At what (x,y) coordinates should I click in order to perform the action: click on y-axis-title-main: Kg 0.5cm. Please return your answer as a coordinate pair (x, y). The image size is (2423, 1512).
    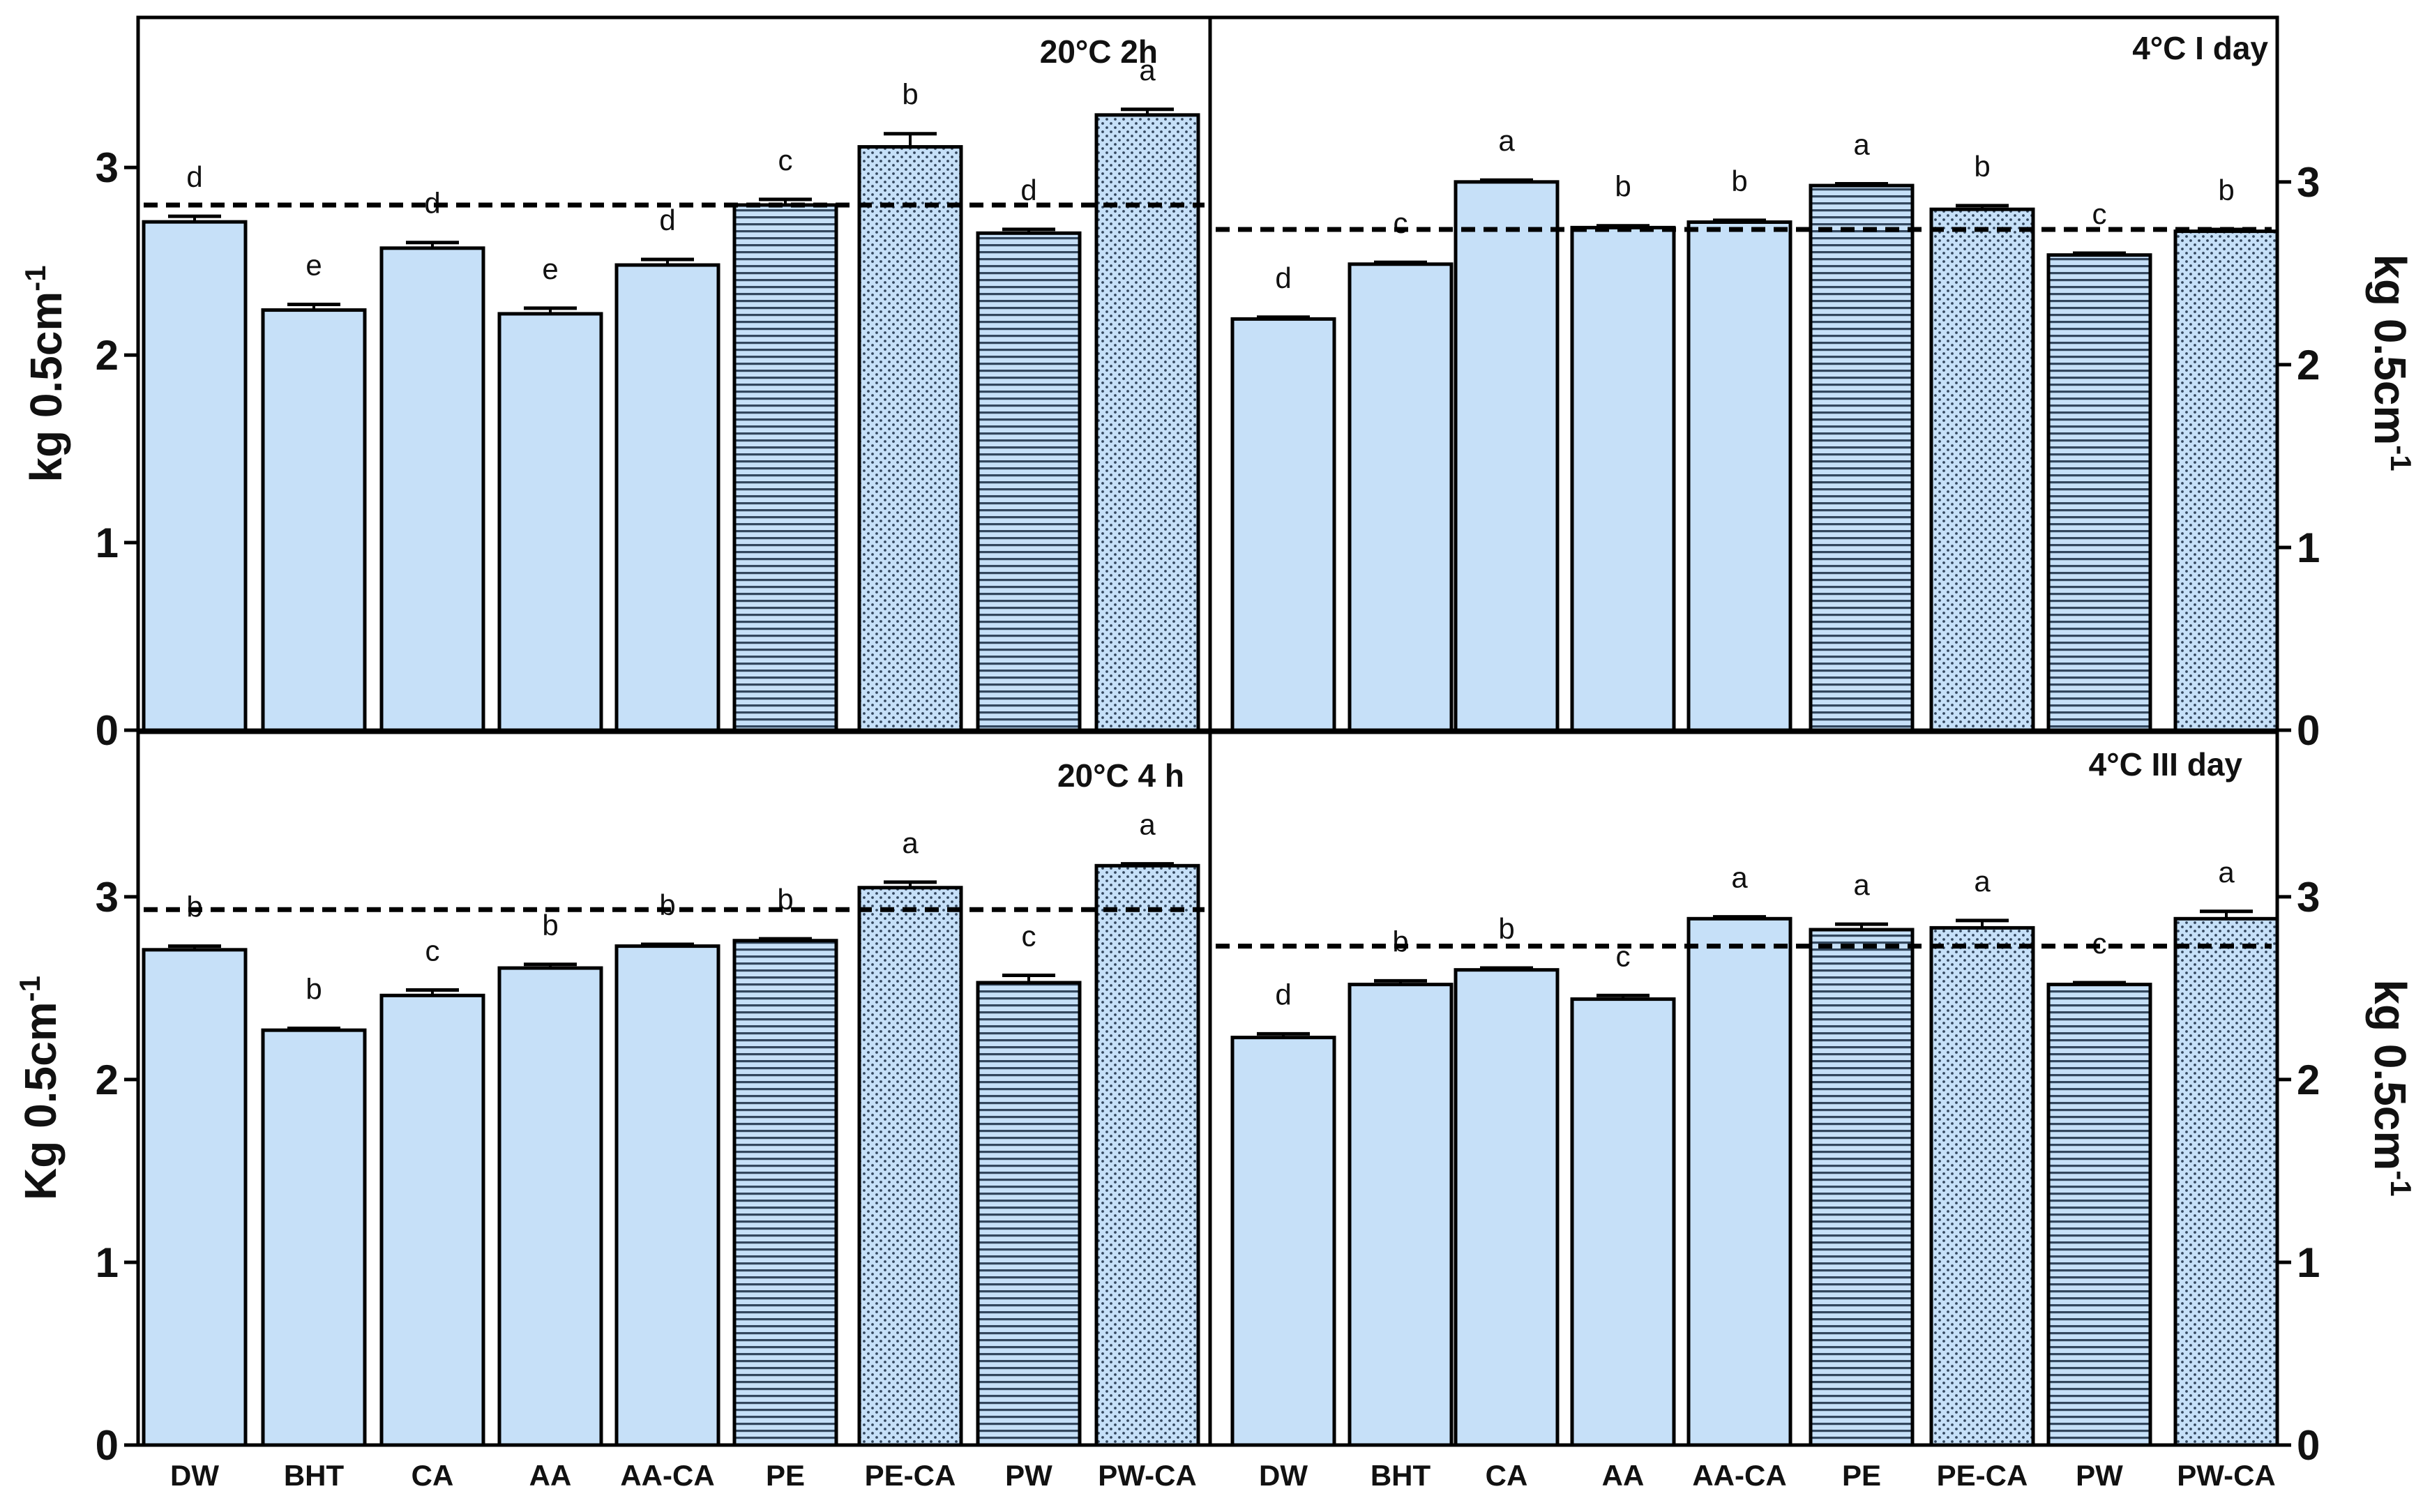
    Looking at the image, I should click on (40, 1100).